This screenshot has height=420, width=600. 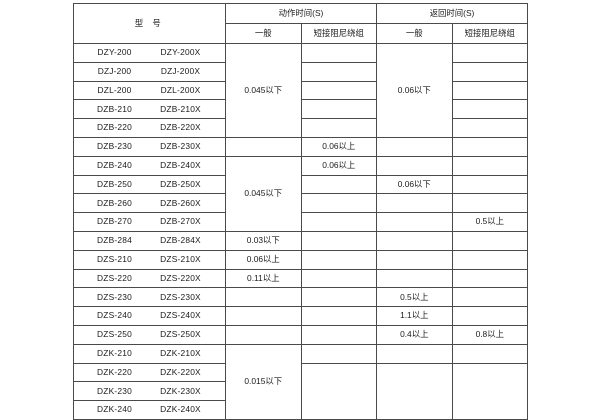 I want to click on model-code-primary: DZS-230, so click(x=114, y=296).